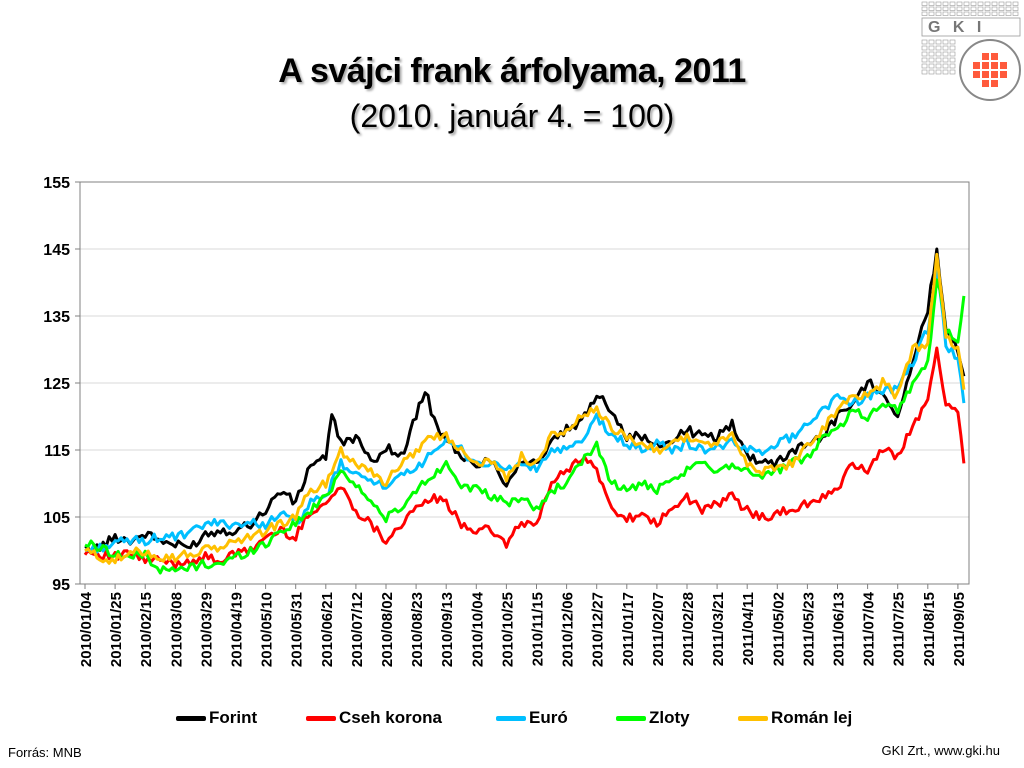 The width and height of the screenshot is (1024, 768). I want to click on x-tick-label: 2011/05/23, so click(808, 629).